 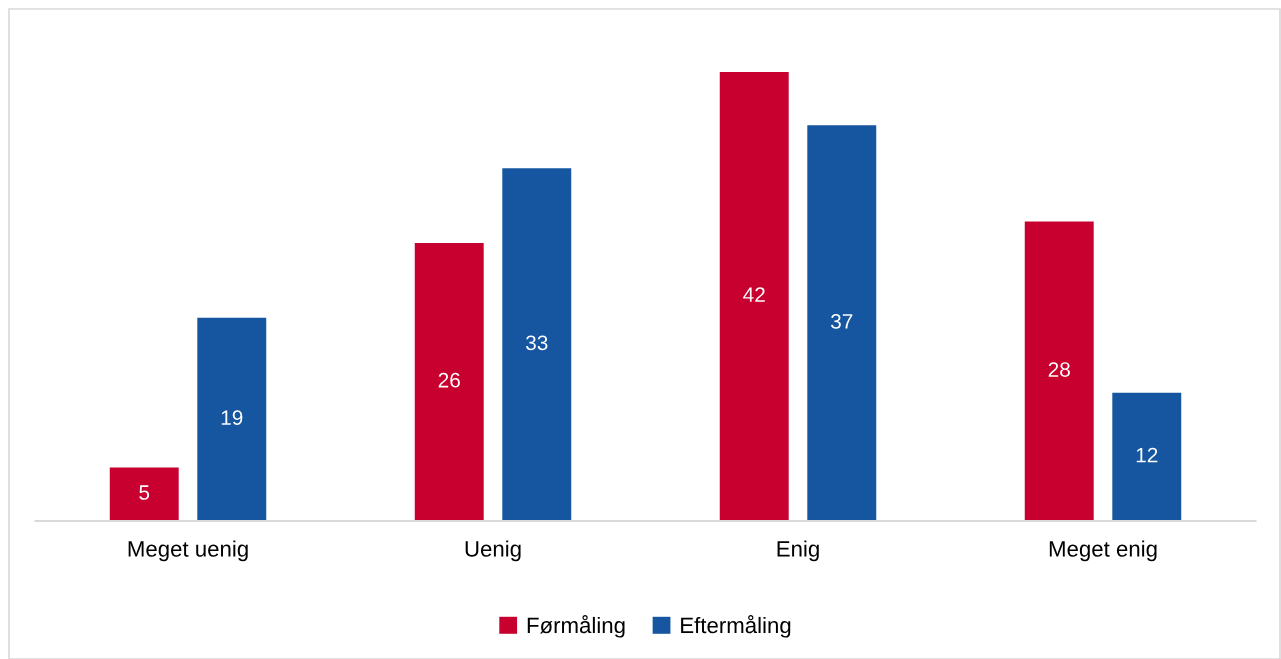 I want to click on data-label: 28, so click(x=1059, y=369).